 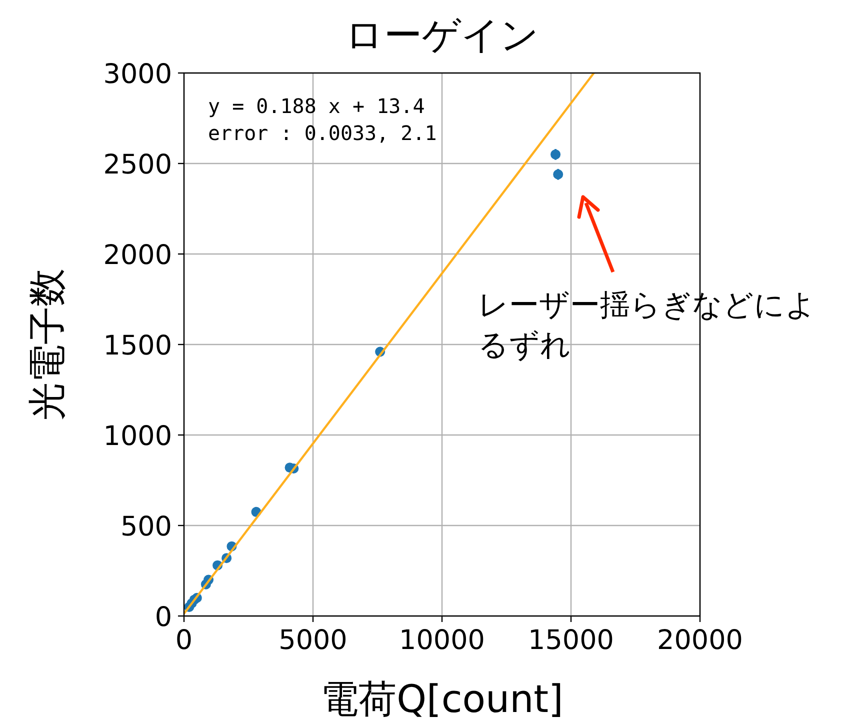 I want to click on annotation: y = 0.188 x + 13.4 error : 0.0033, 2.1, so click(x=322, y=119).